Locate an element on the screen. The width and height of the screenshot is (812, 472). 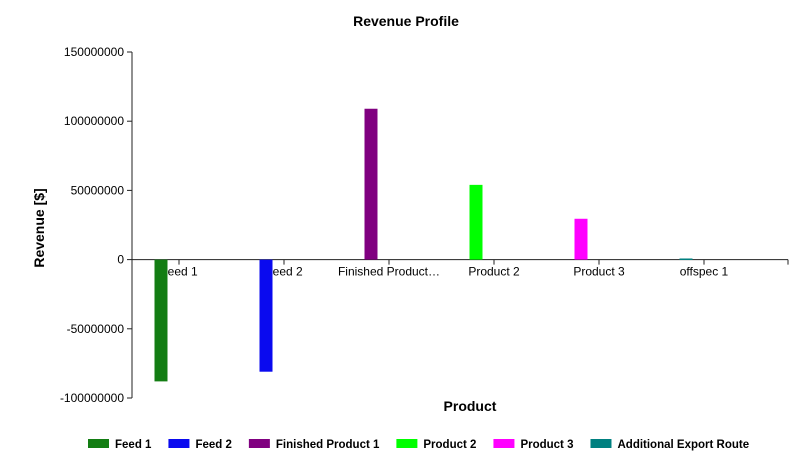
y-tick-label: 100000000 is located at coordinates (94, 121).